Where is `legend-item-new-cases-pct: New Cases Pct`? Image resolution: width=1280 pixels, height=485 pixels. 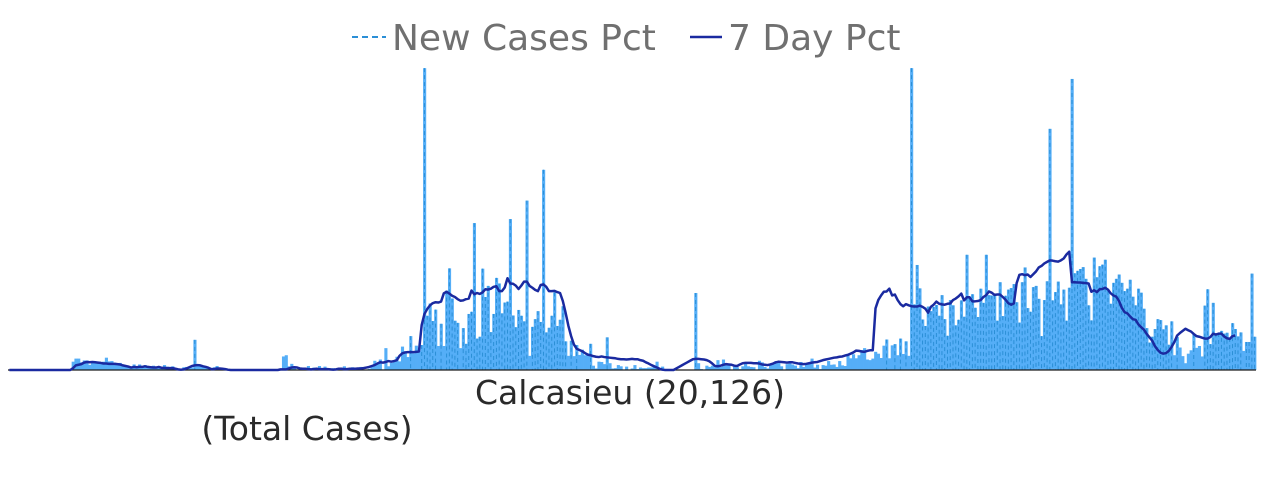 legend-item-new-cases-pct: New Cases Pct is located at coordinates (504, 38).